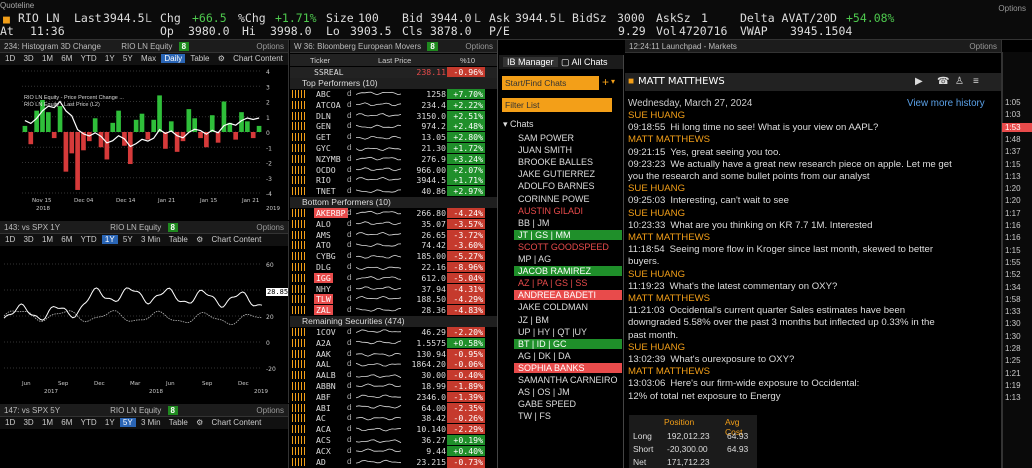 The height and width of the screenshot is (468, 1032). I want to click on alert-time: 1:25, so click(1013, 361).